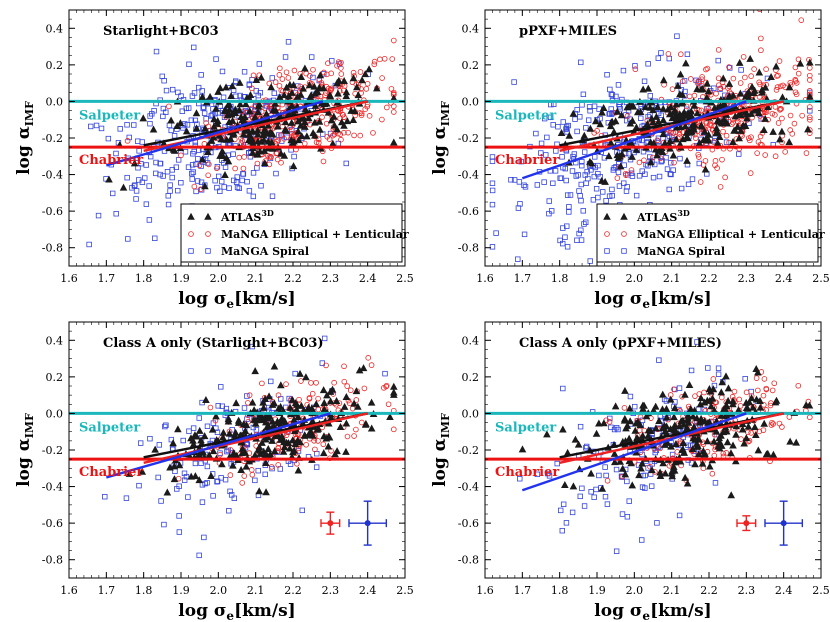 The image size is (830, 622). Describe the element at coordinates (52, 487) in the screenshot. I see `y-tick-label: -0.4` at that location.